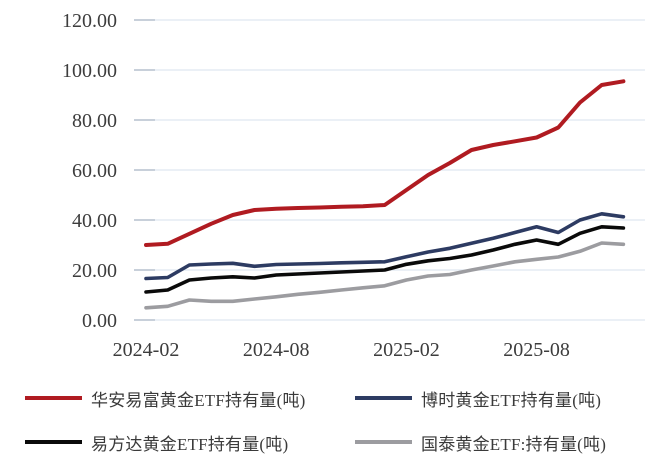 This screenshot has width=651, height=464. I want to click on legend-line-swatch-black, so click(53, 442).